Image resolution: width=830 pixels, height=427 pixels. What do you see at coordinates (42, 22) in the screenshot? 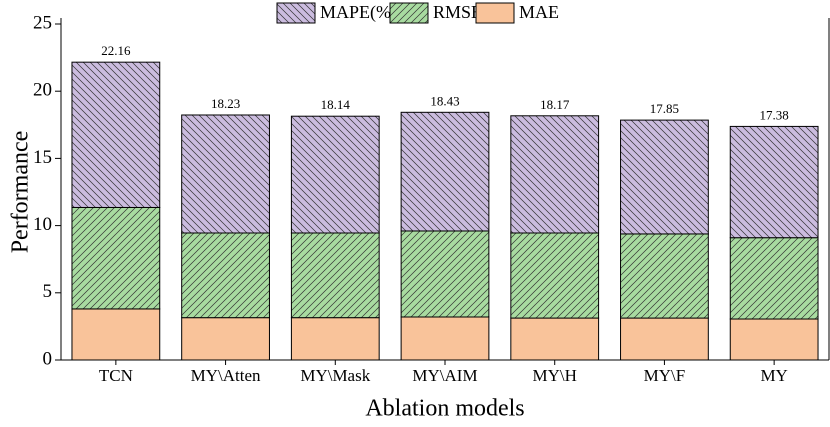
I see `y-tick-label: 25` at bounding box center [42, 22].